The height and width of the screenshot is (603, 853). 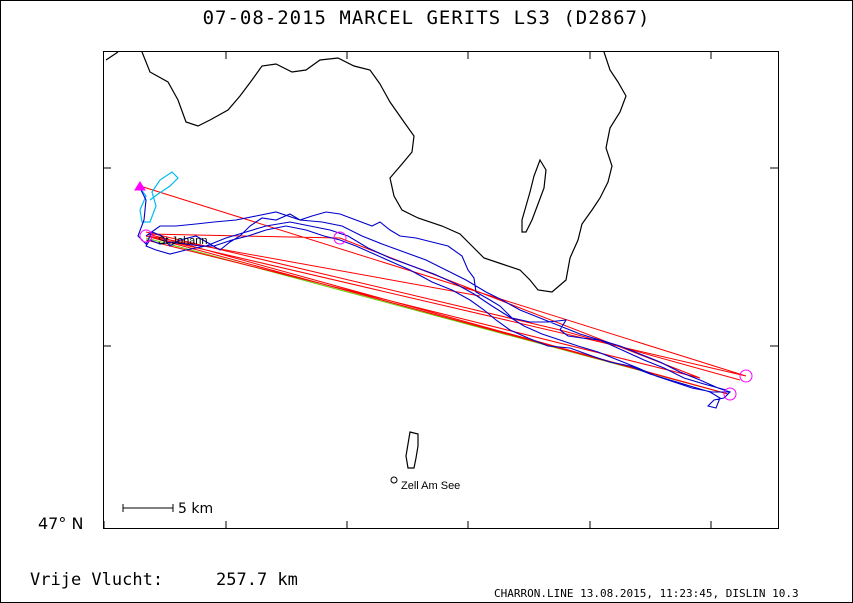 What do you see at coordinates (412, 450) in the screenshot?
I see `lake-south` at bounding box center [412, 450].